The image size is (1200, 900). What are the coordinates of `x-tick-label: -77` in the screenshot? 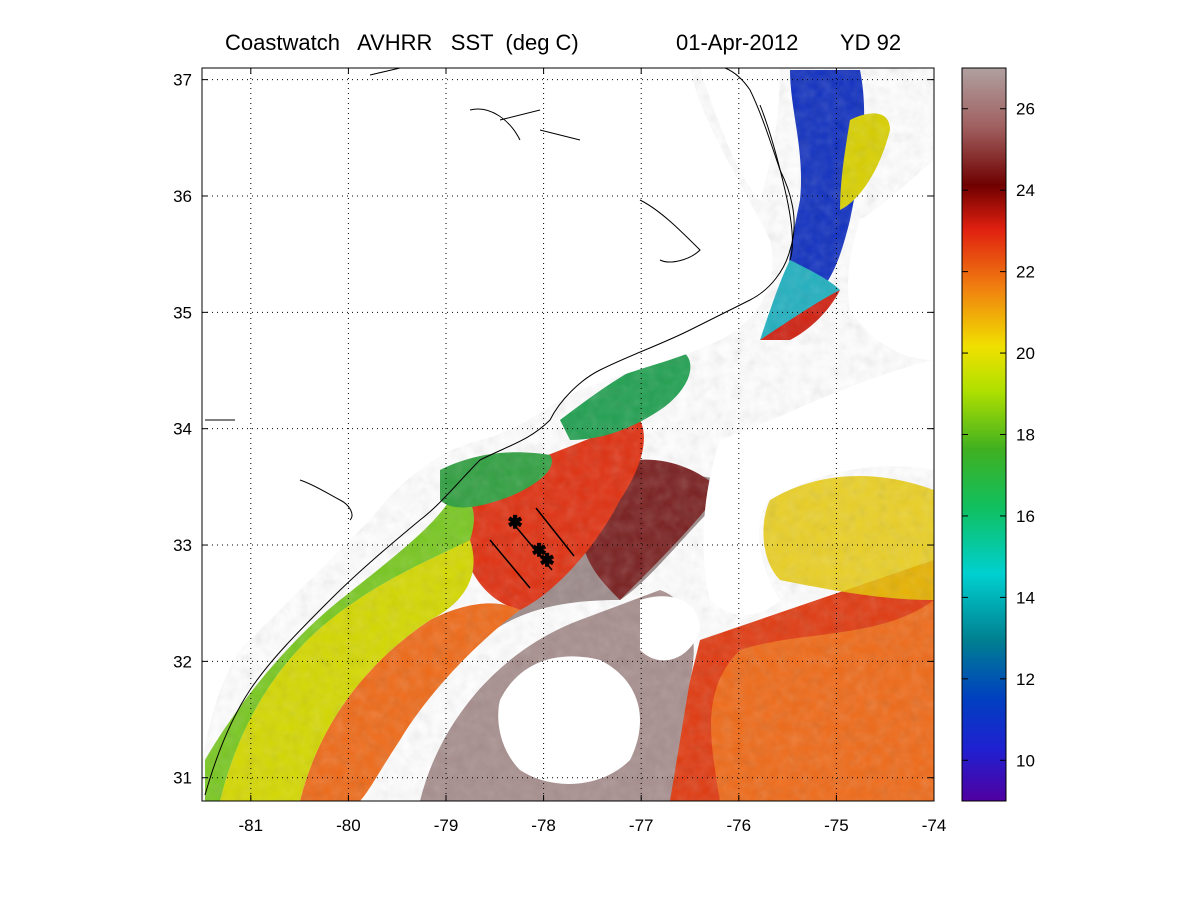 It's located at (641, 825).